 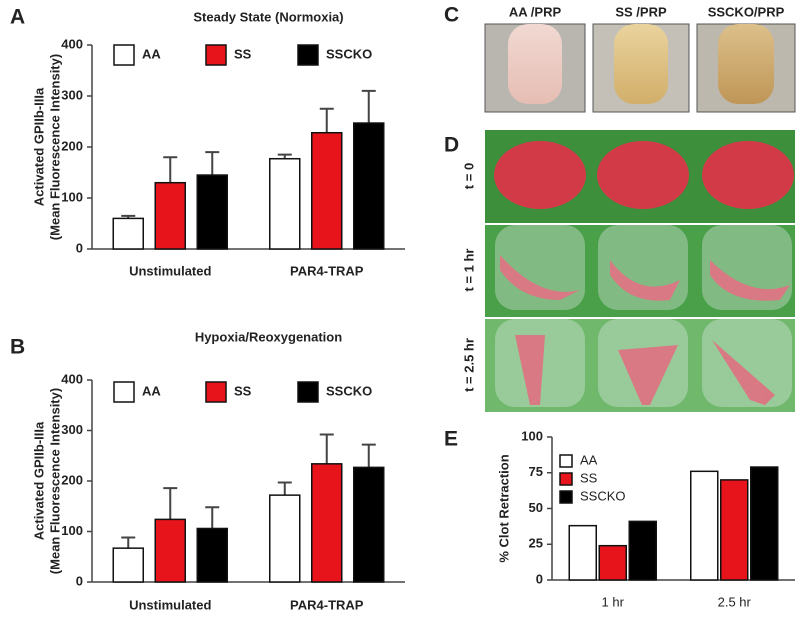 I want to click on time-label: t = 2.5 hr, so click(x=468, y=365).